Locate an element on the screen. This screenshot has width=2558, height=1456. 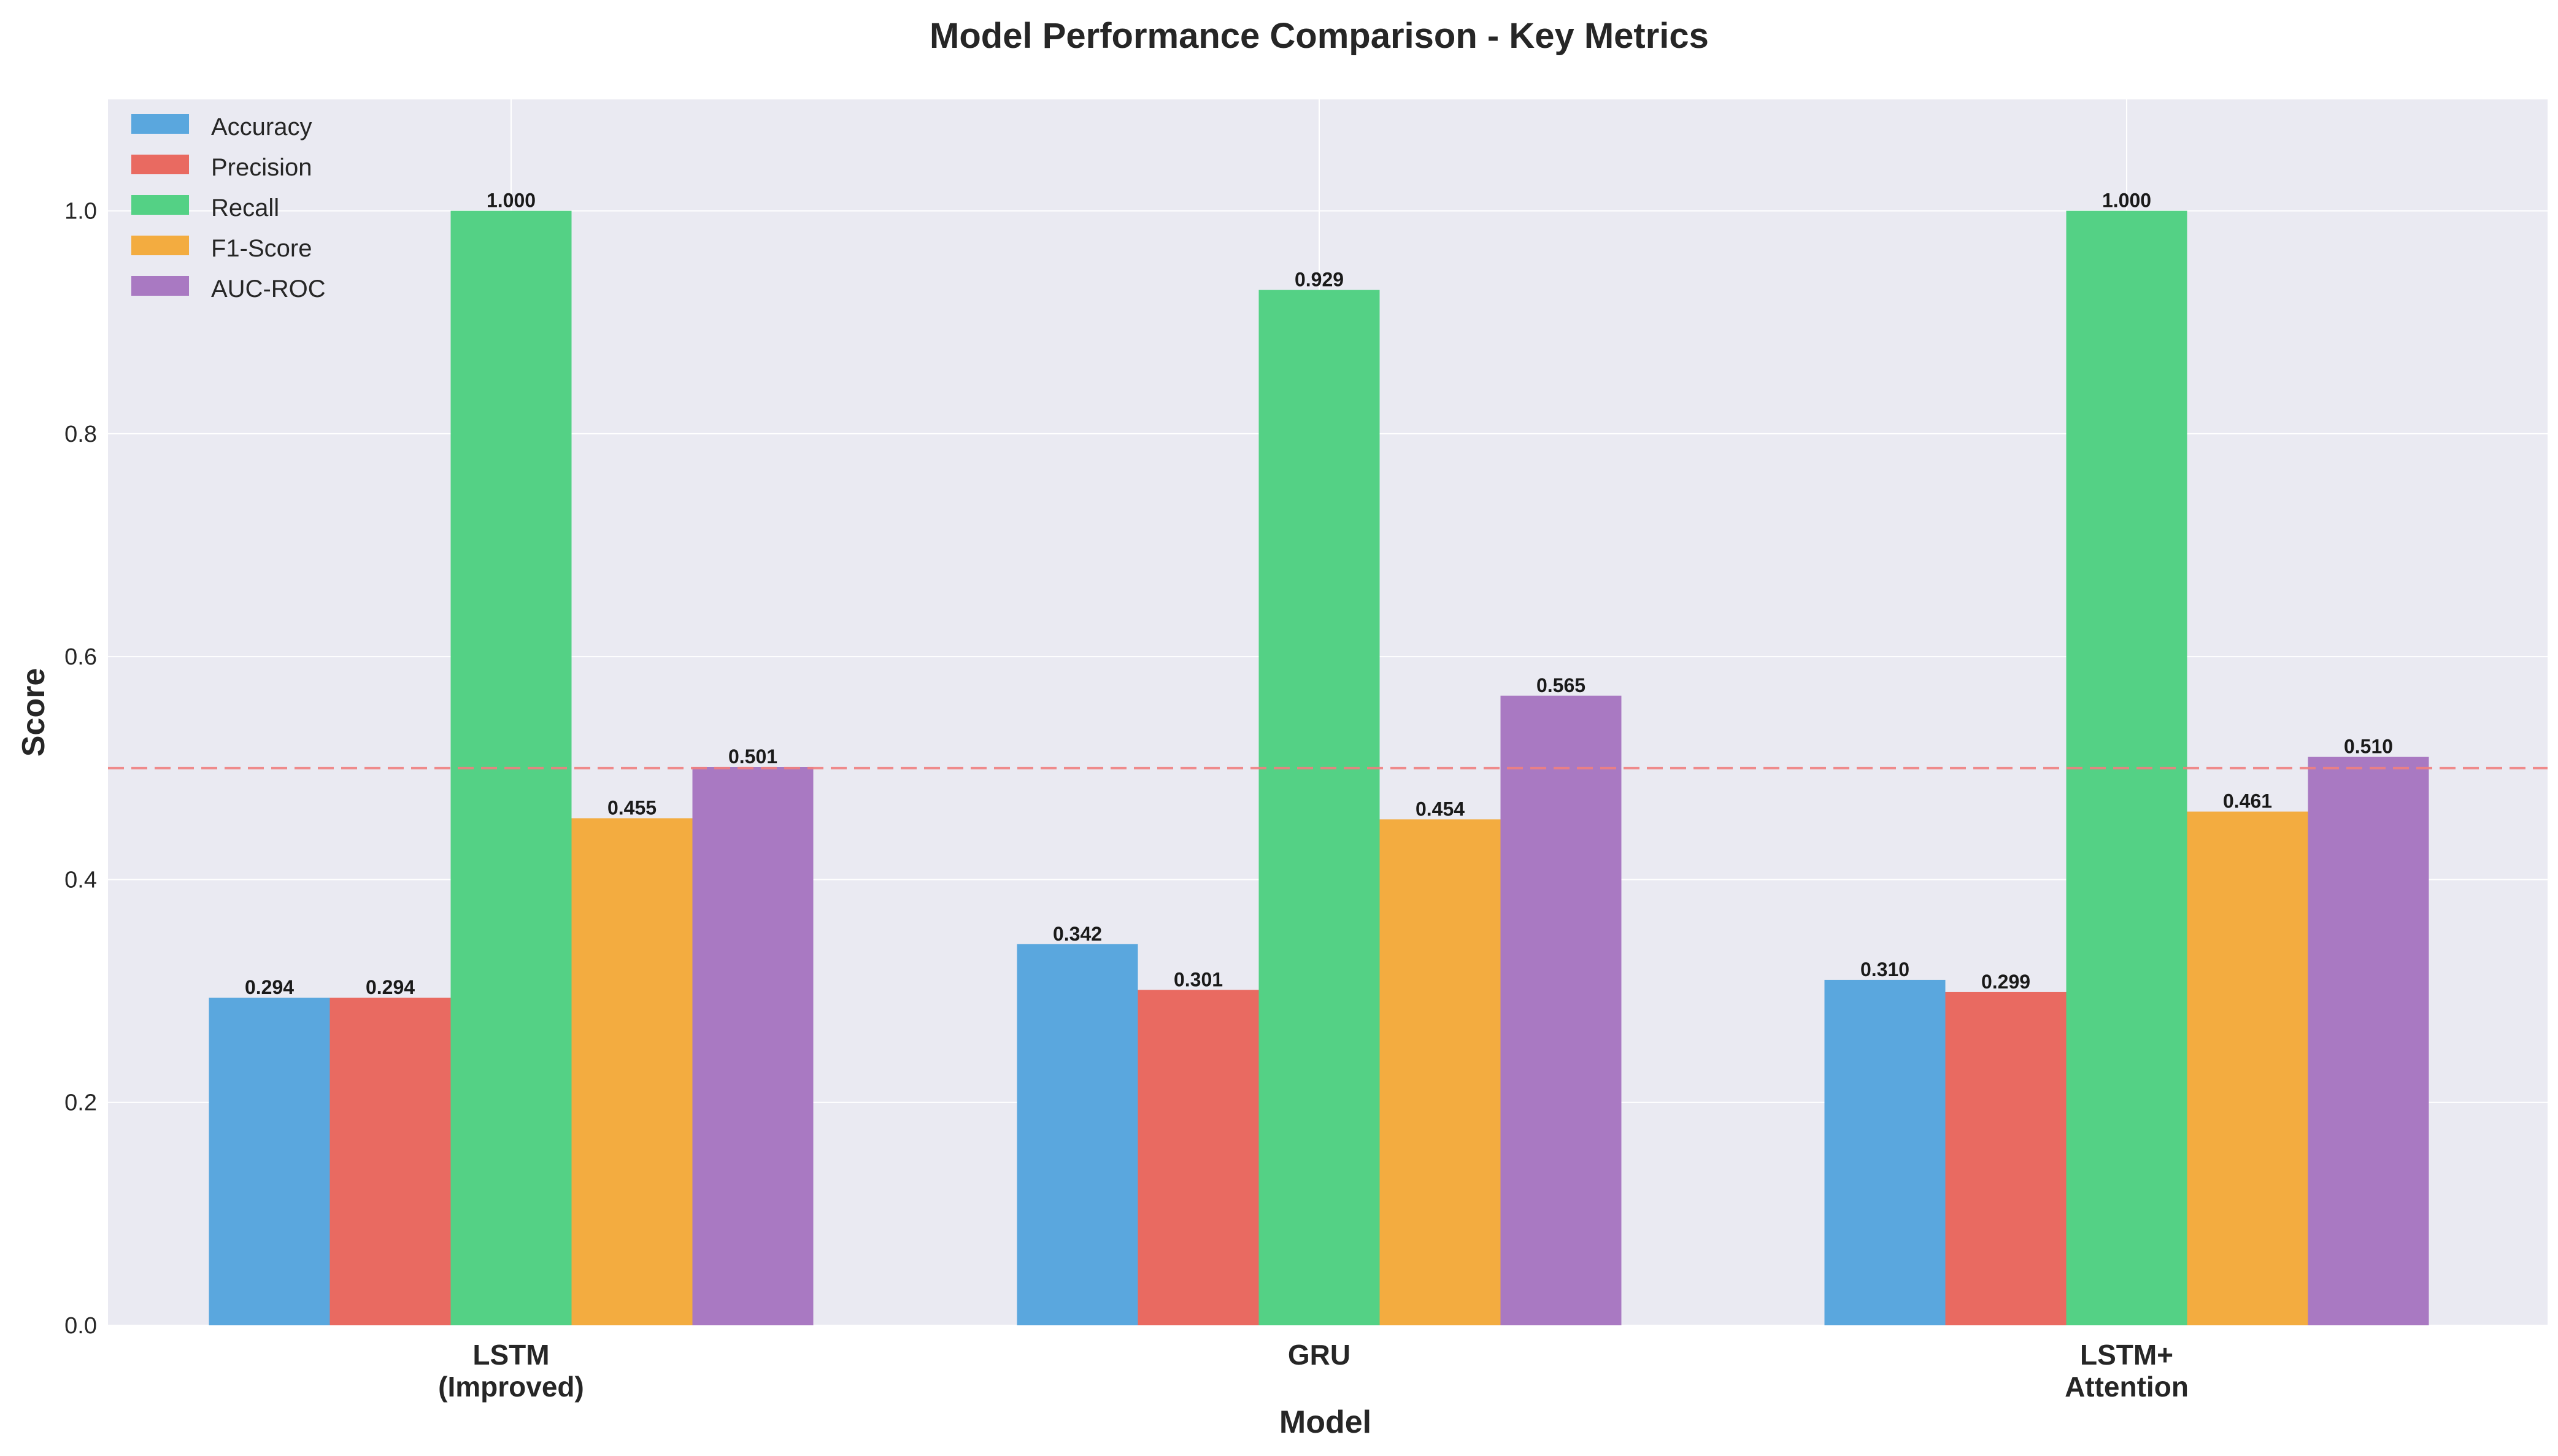
x-tick-label: LSTM+ Attention is located at coordinates (2127, 1371).